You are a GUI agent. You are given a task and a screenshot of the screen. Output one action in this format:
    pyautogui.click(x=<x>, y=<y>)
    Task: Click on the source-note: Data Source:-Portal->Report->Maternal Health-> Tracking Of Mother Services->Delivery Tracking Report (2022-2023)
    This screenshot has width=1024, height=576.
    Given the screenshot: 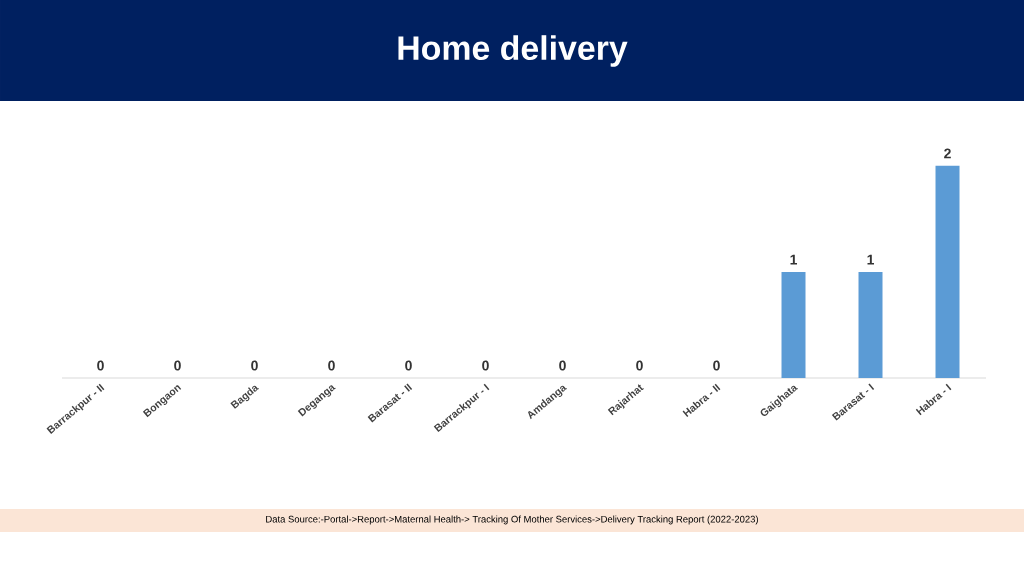 What is the action you would take?
    pyautogui.click(x=512, y=520)
    